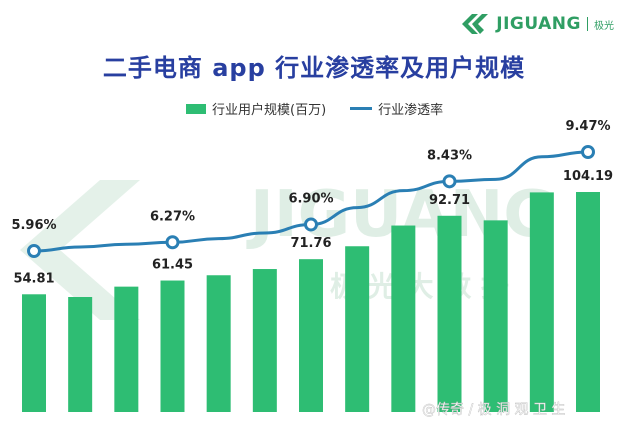 The image size is (628, 427). What do you see at coordinates (493, 409) in the screenshot?
I see `footer-watermark: @传奇 / 极 洞 观 卫 生` at bounding box center [493, 409].